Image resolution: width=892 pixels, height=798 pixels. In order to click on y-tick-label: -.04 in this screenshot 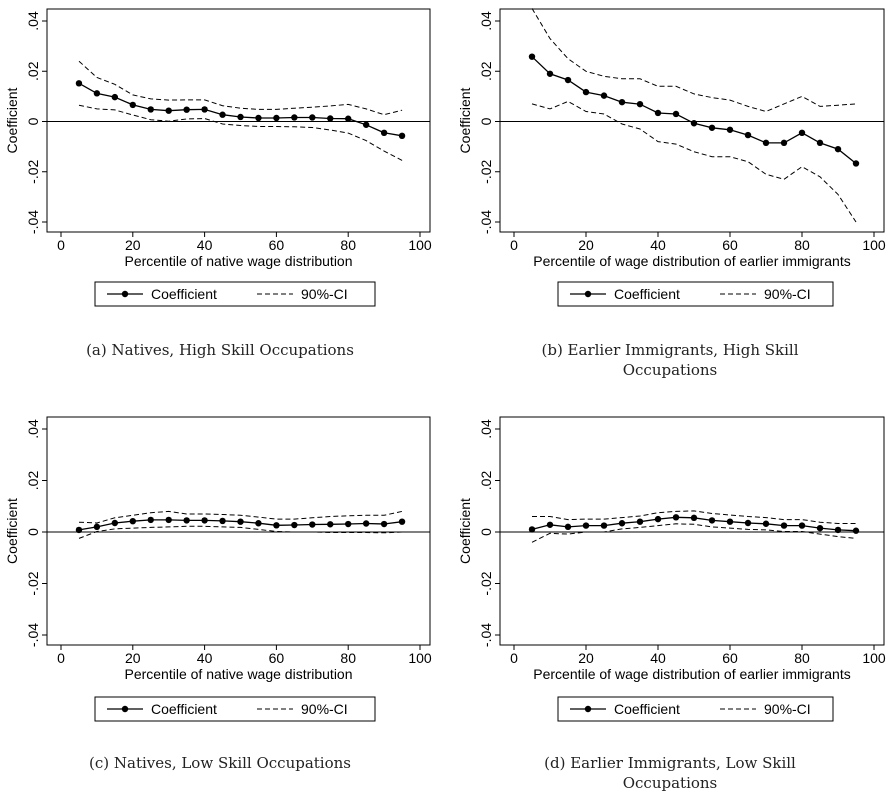, I will do `click(486, 222)`.